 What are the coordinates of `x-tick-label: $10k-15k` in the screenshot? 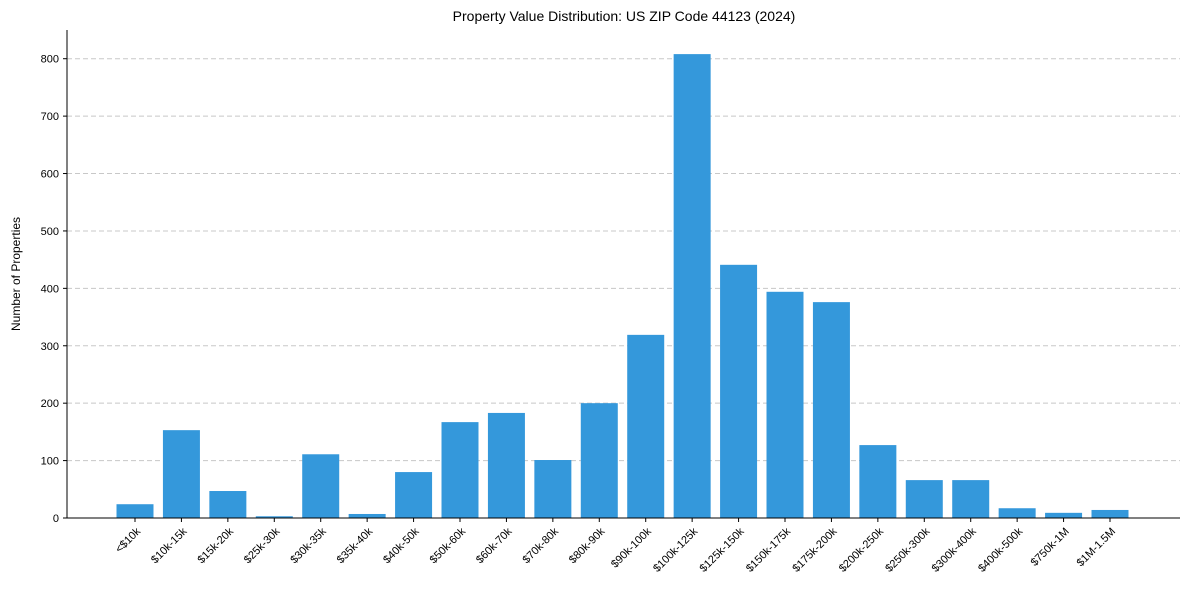 It's located at (169, 545).